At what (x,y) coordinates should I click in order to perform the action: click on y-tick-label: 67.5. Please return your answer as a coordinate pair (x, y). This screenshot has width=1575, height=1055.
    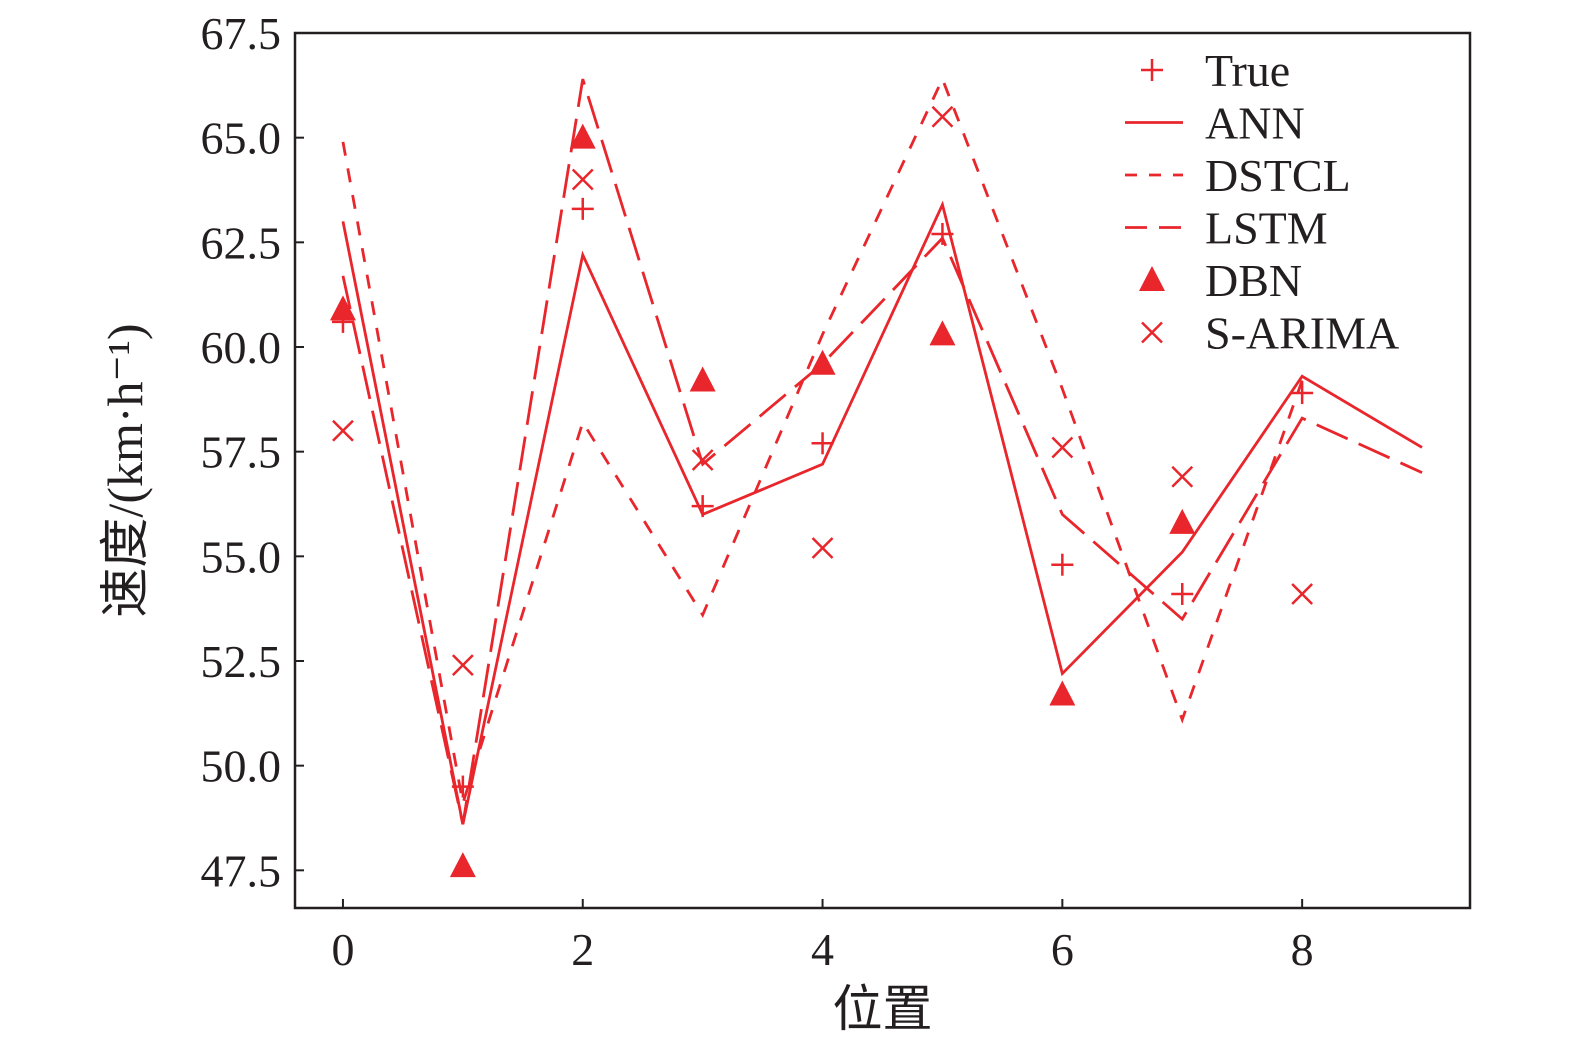
    Looking at the image, I should click on (241, 33).